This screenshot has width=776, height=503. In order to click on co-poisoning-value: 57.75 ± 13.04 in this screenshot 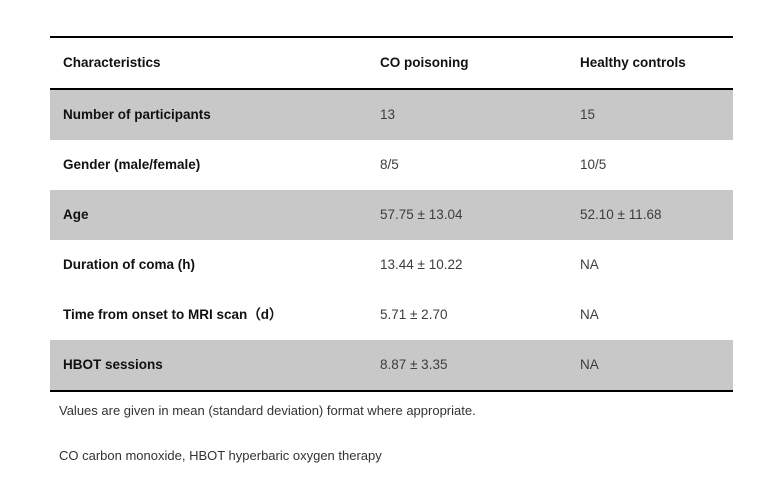, I will do `click(467, 215)`.